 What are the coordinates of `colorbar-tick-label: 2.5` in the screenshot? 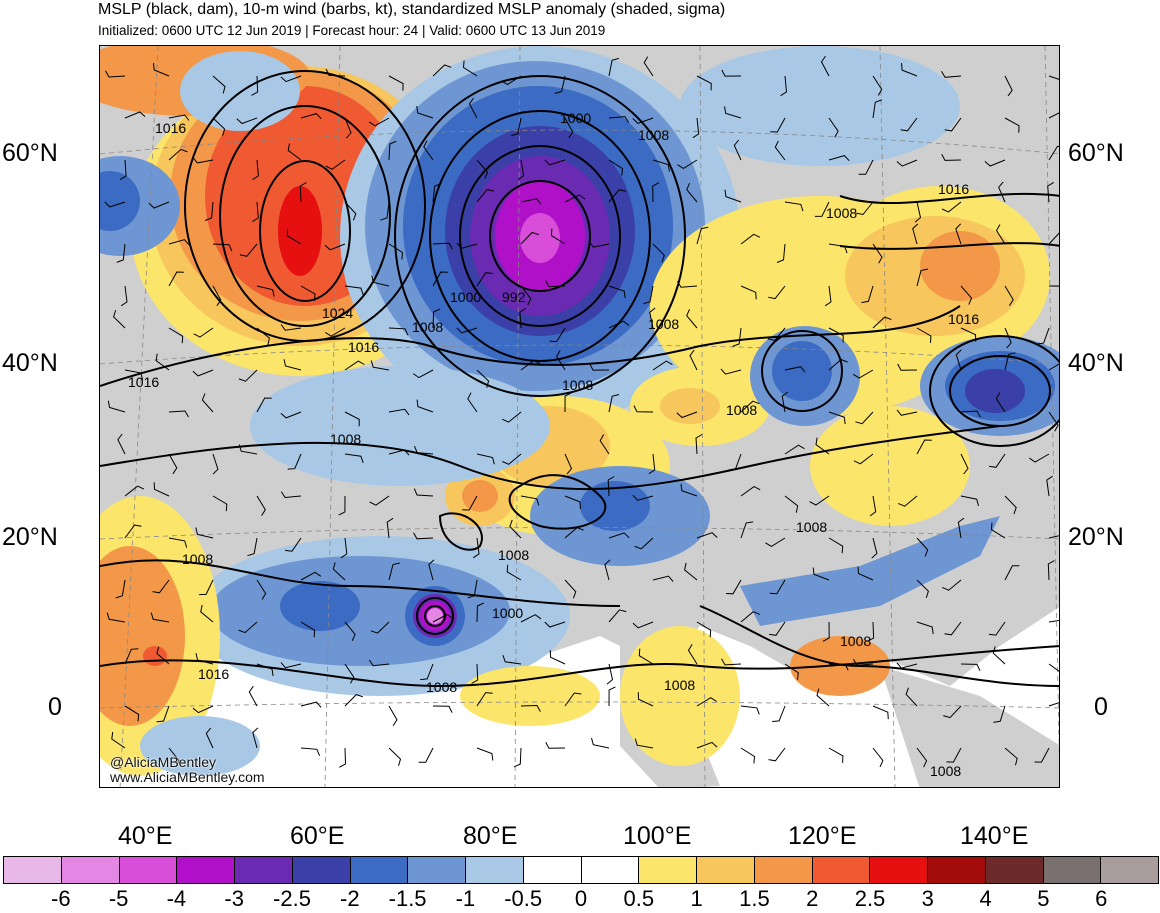 It's located at (870, 898).